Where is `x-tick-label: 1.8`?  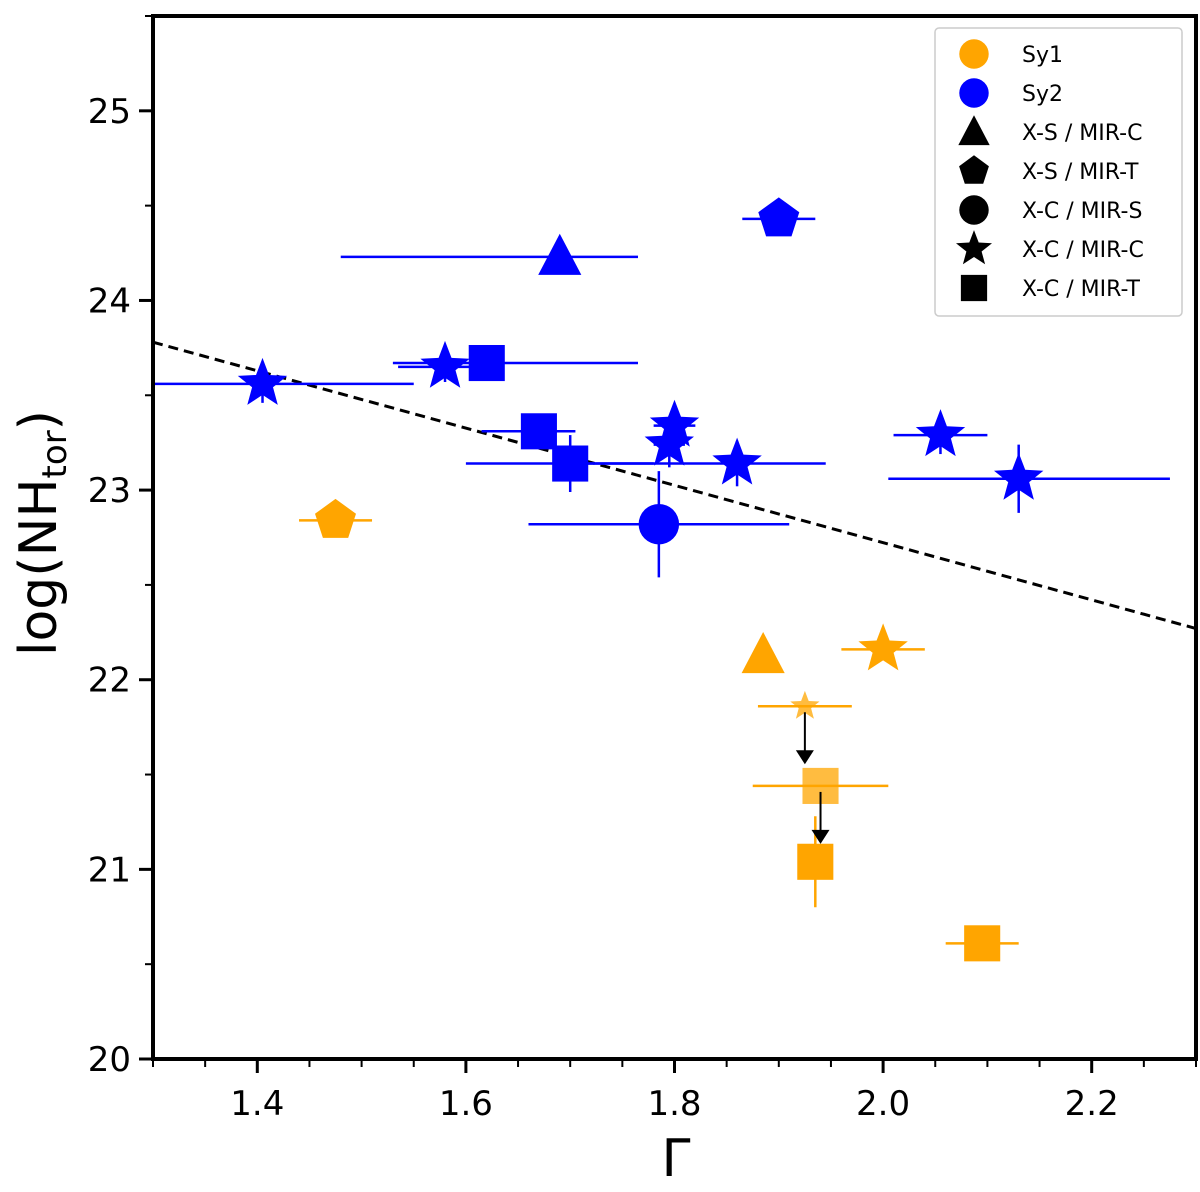
x-tick-label: 1.8 is located at coordinates (674, 1104).